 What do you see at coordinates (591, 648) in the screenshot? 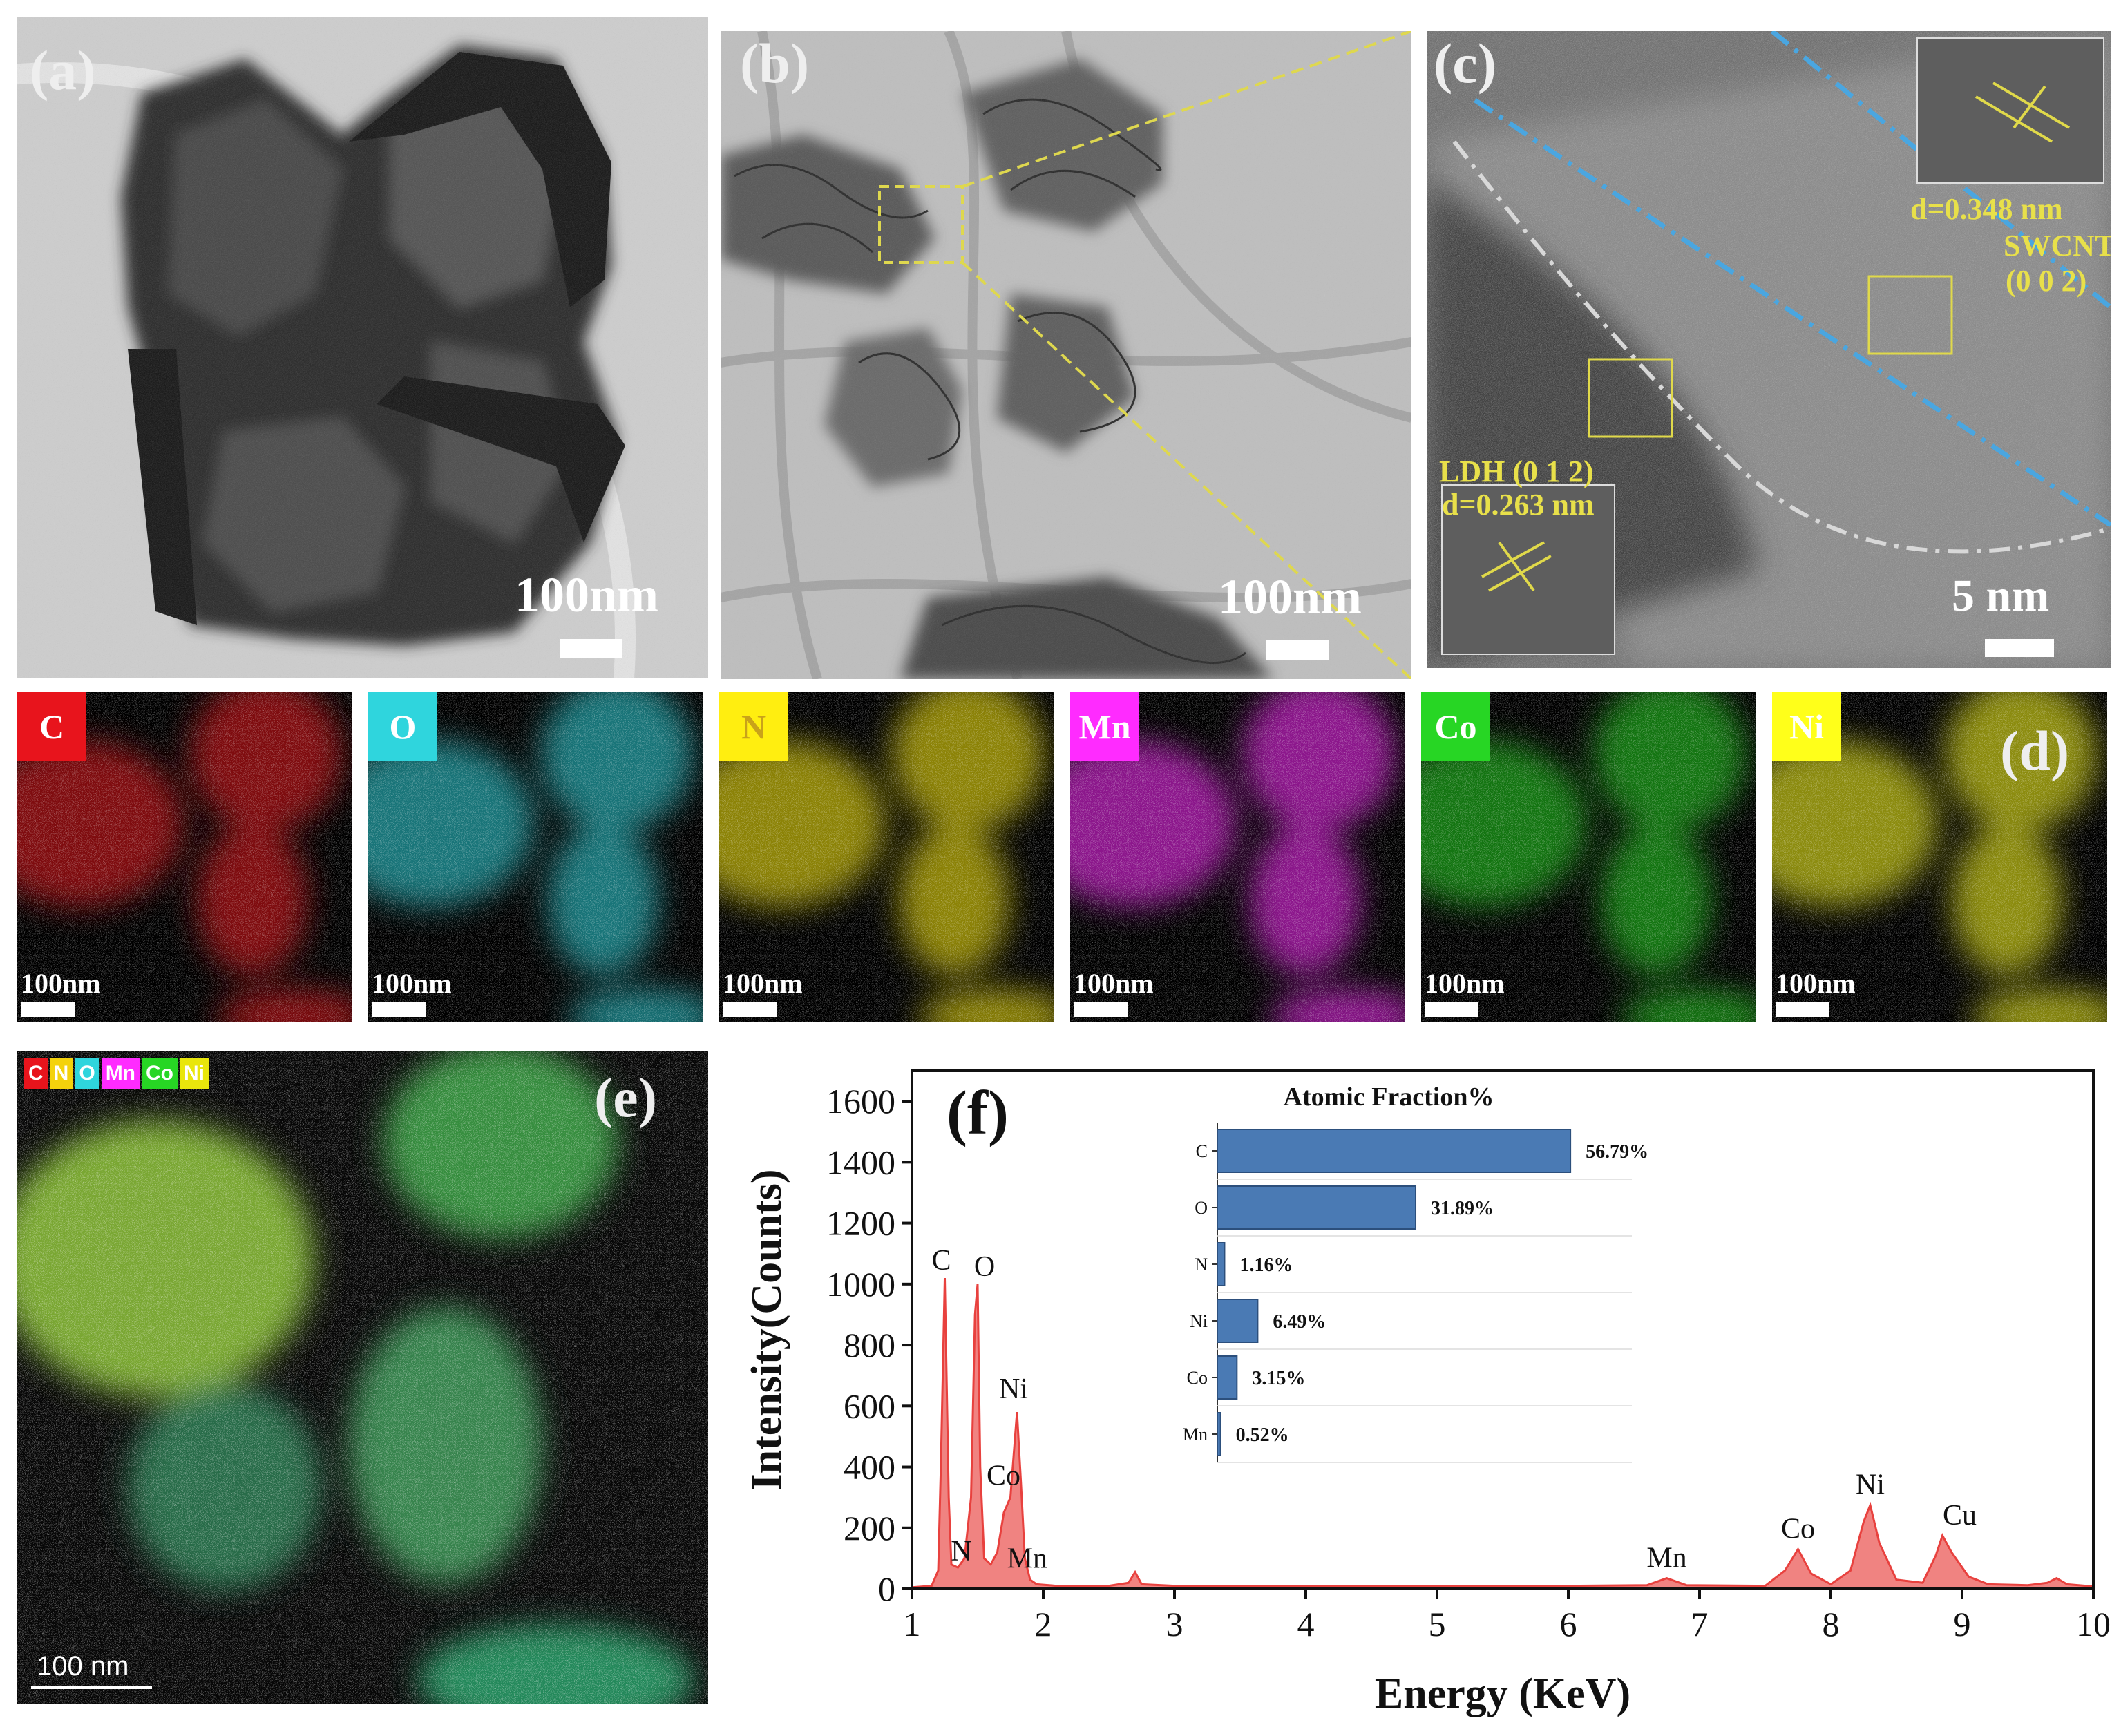
I see `scale-bar-a` at bounding box center [591, 648].